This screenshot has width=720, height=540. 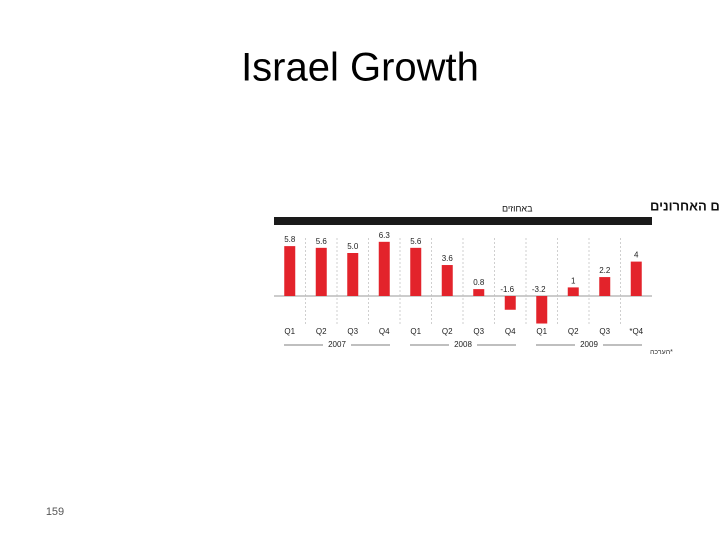 I want to click on value-label: 1, so click(x=573, y=281).